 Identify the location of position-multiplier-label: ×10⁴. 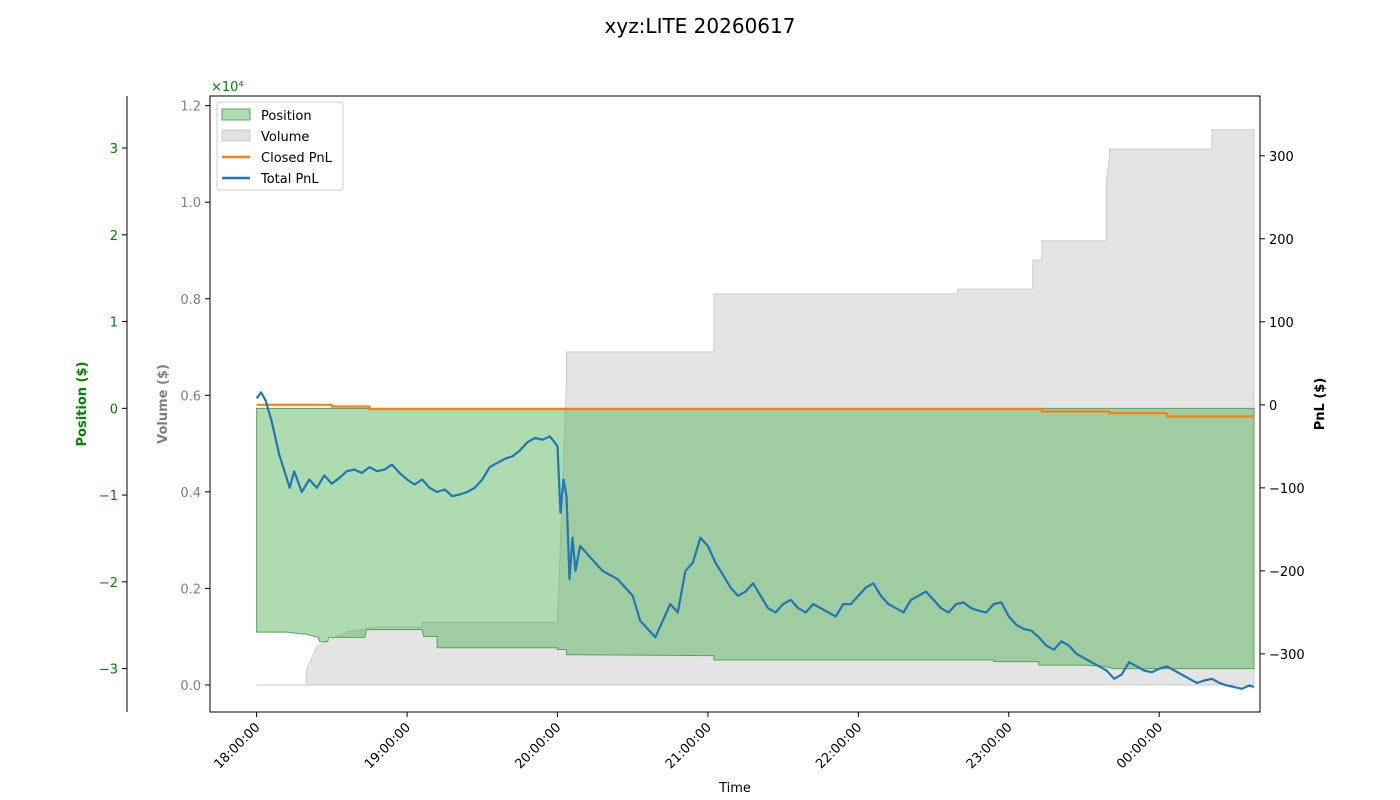
(227, 87).